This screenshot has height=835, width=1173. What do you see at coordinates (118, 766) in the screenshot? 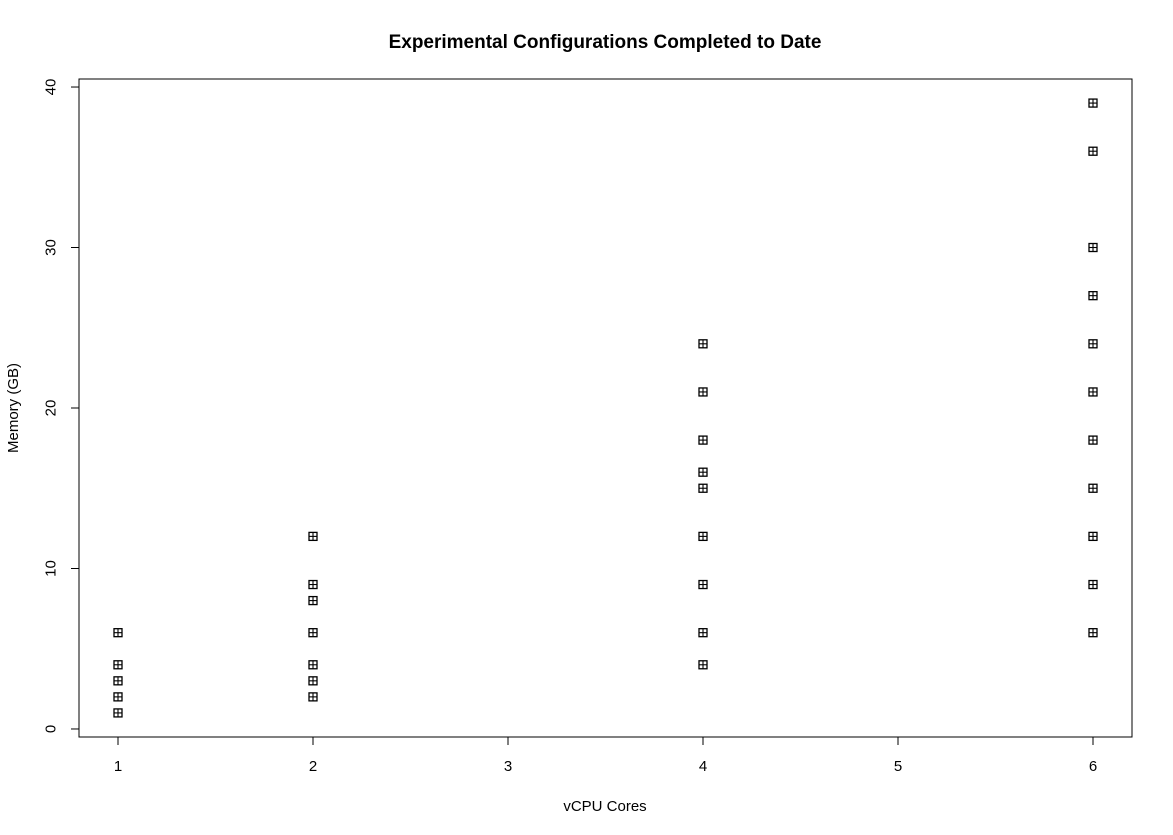
I see `x-tick-label: 1` at bounding box center [118, 766].